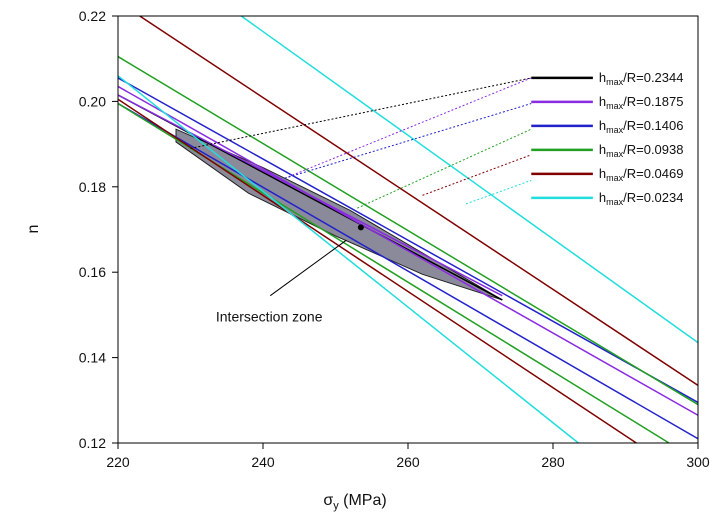 This screenshot has width=712, height=522. Describe the element at coordinates (408, 462) in the screenshot. I see `x-tick-label-3: 260` at that location.